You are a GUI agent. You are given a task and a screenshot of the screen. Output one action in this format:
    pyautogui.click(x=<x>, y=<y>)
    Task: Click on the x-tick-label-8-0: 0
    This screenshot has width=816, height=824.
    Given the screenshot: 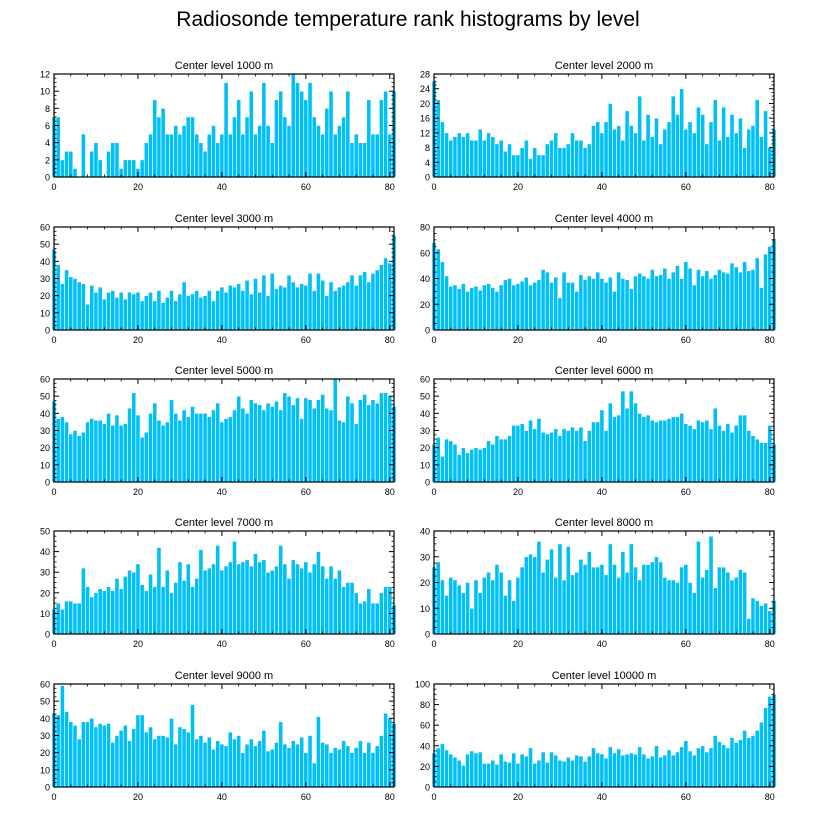 What is the action you would take?
    pyautogui.click(x=53, y=797)
    